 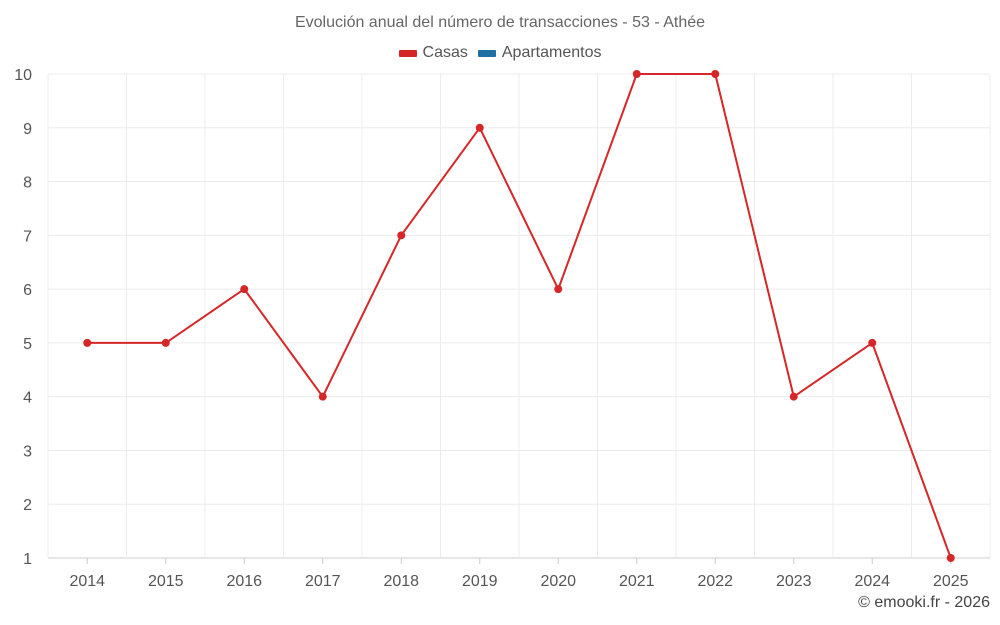 I want to click on legend-label-apartamentos: Apartamentos, so click(x=551, y=52).